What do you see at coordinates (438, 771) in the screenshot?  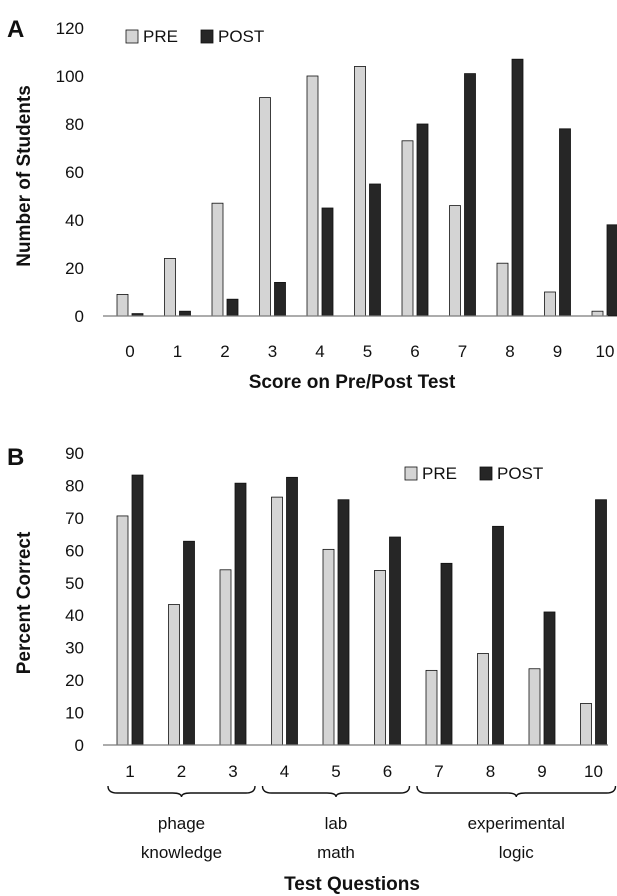 I see `panel-b-xtick-label: 7` at bounding box center [438, 771].